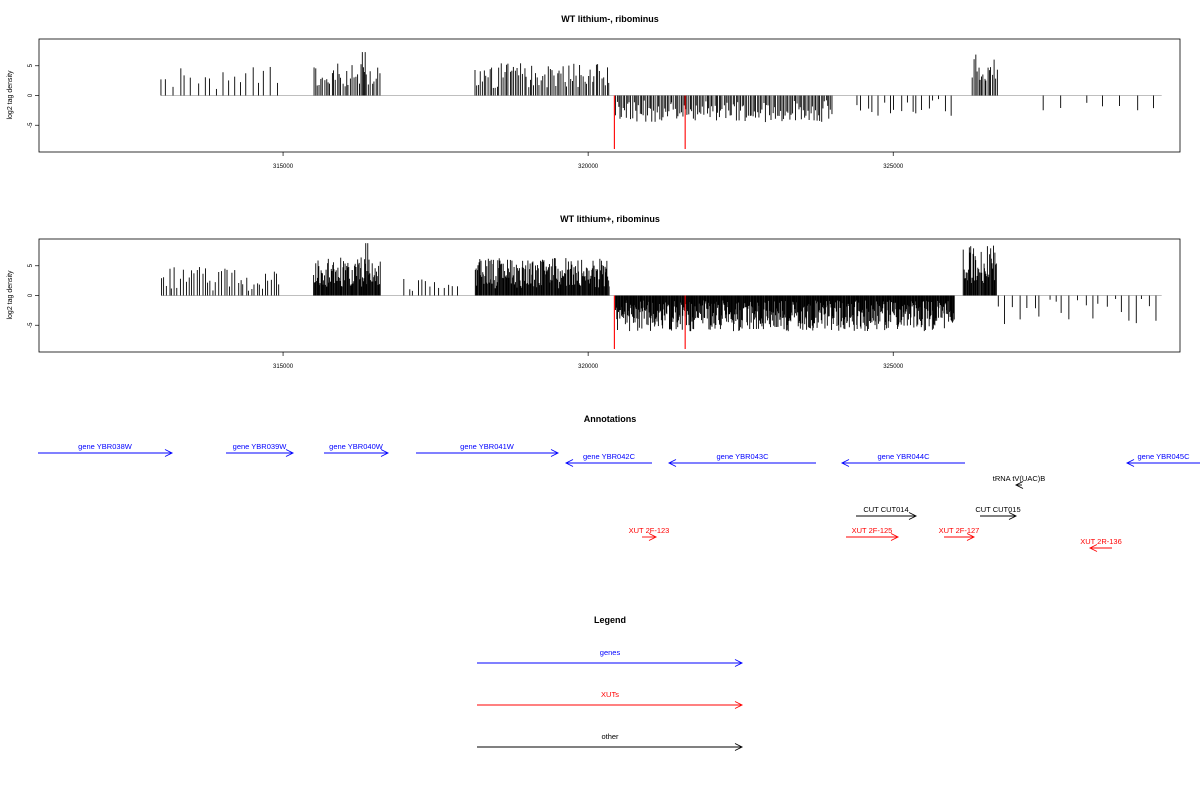  What do you see at coordinates (31, 125) in the screenshot?
I see `panel-1-y-tick-label: -5` at bounding box center [31, 125].